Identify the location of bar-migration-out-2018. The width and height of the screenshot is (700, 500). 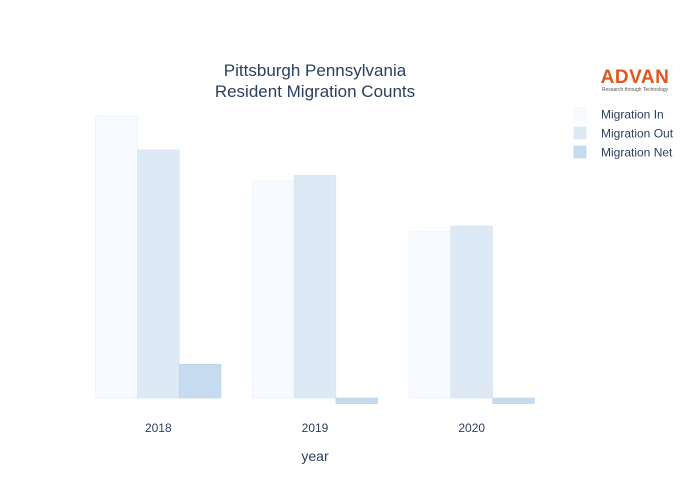
(158, 274).